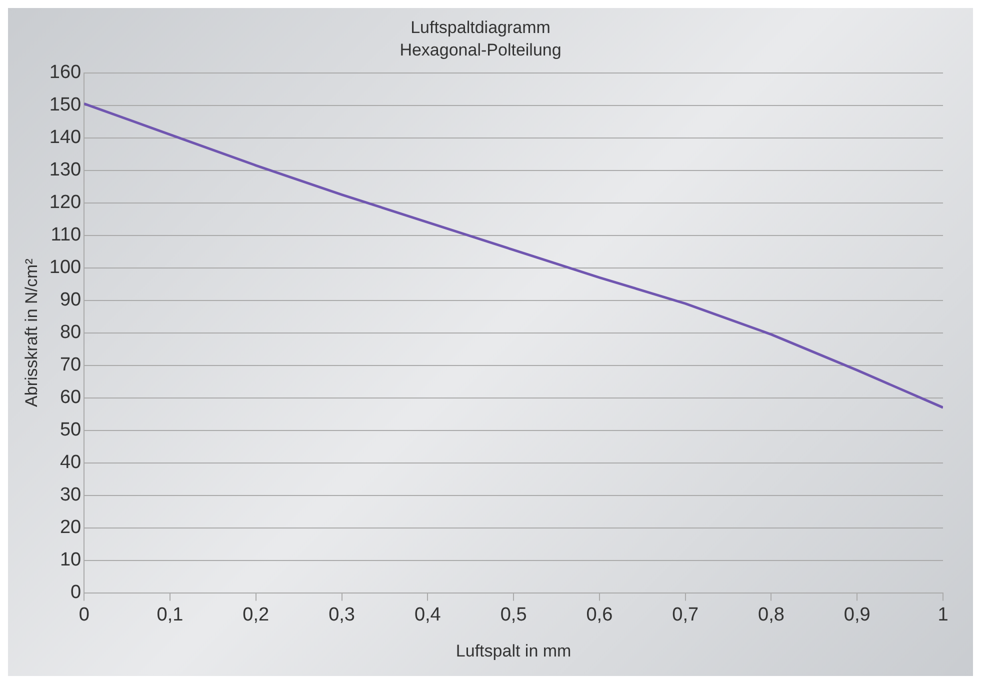 This screenshot has height=684, width=981. Describe the element at coordinates (170, 615) in the screenshot. I see `x-tick-label: 0,1` at that location.